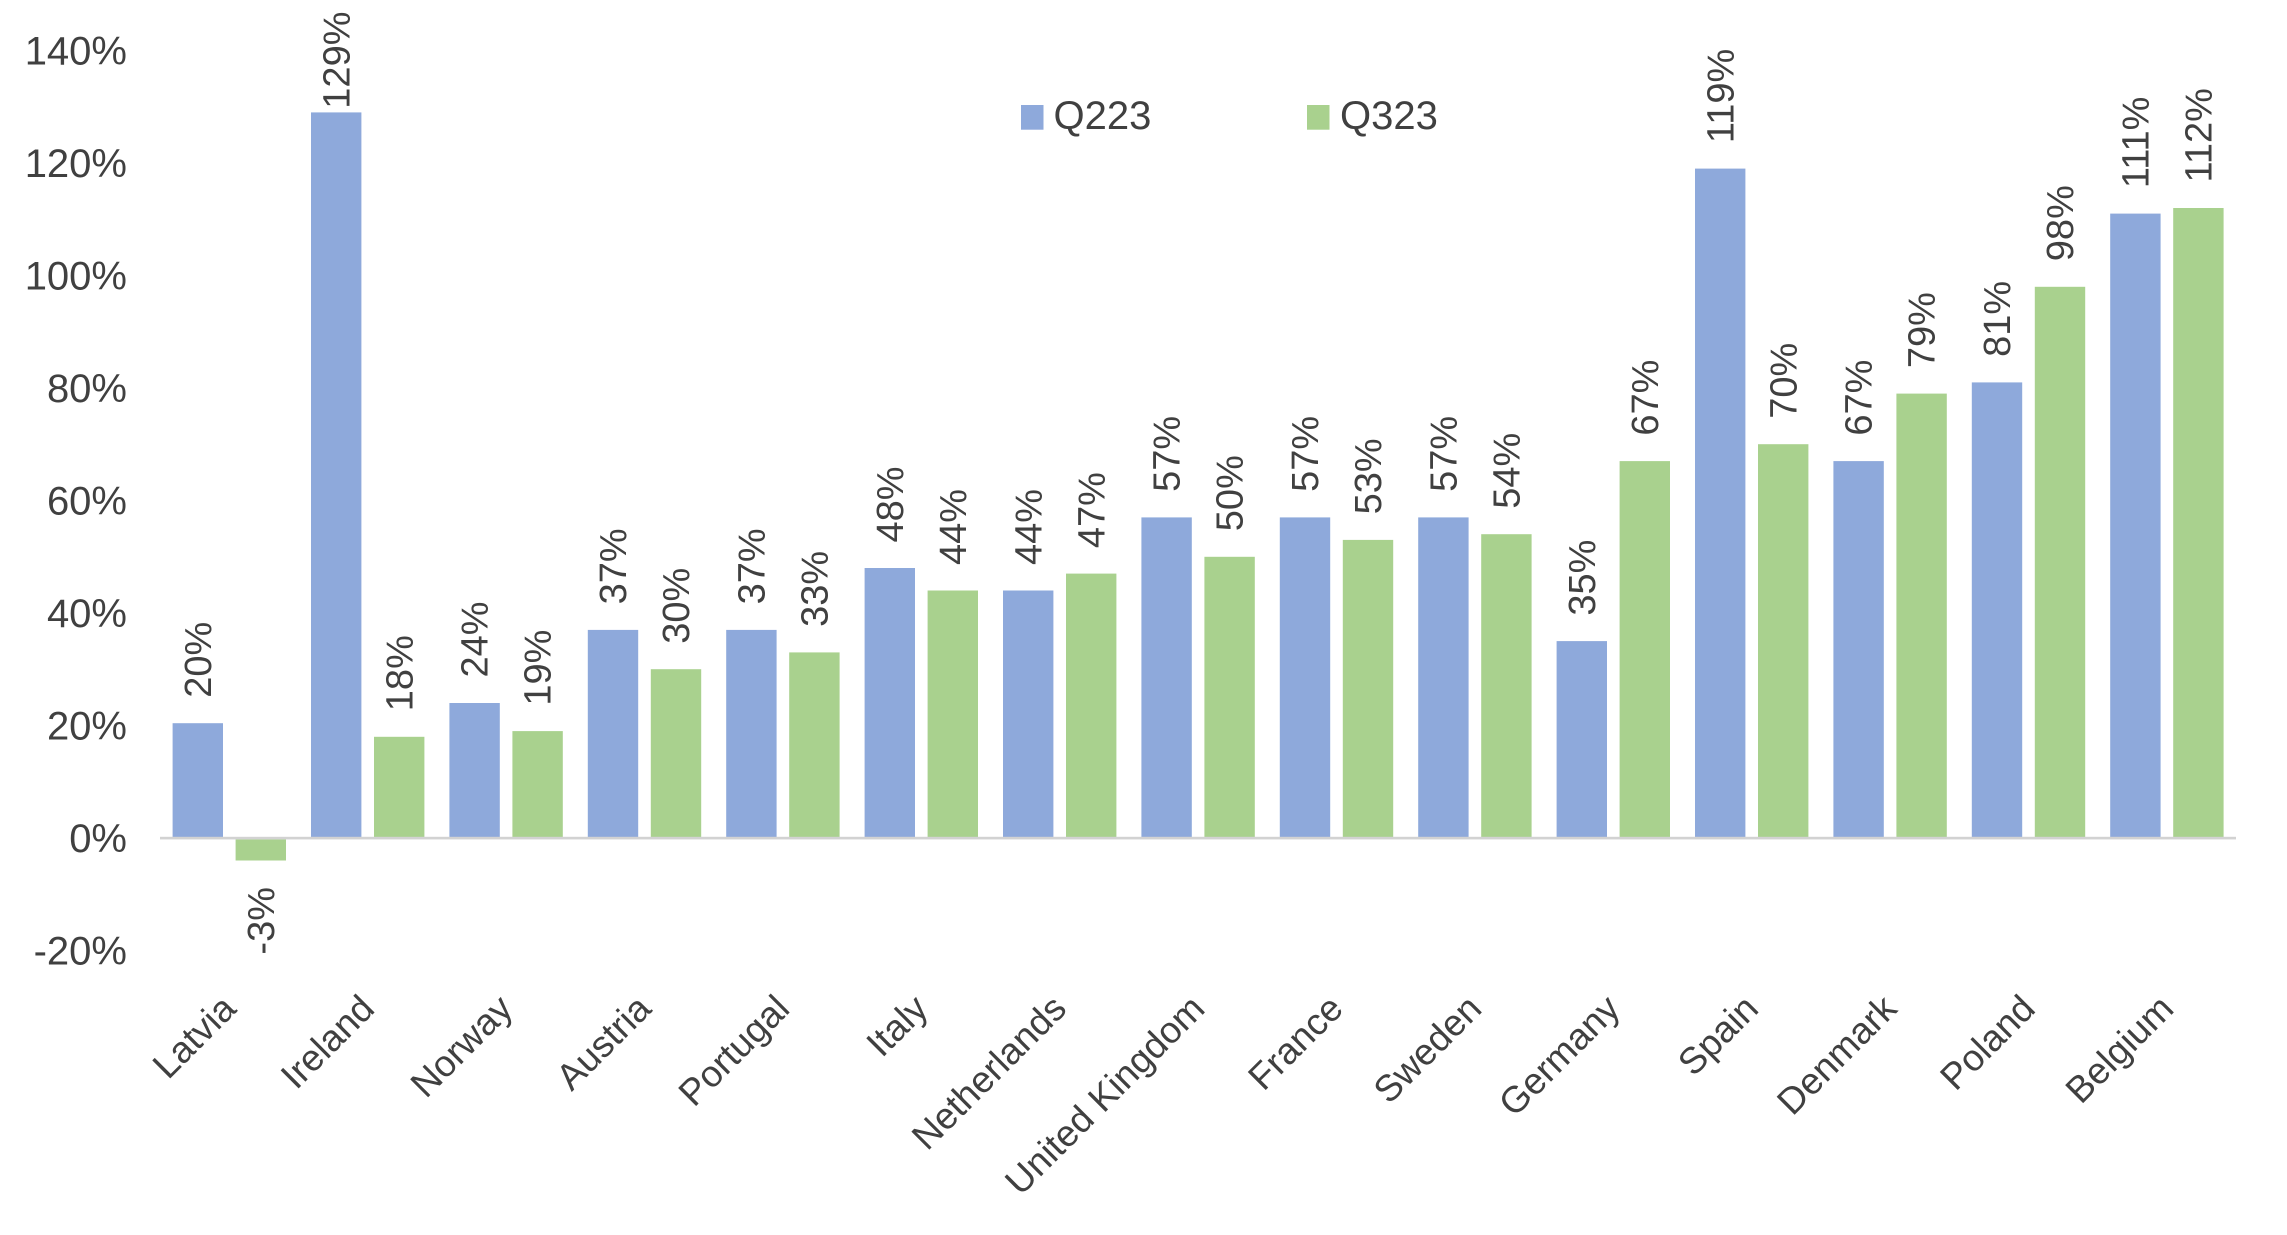 The width and height of the screenshot is (2287, 1235). What do you see at coordinates (337, 59) in the screenshot?
I see `svg-text: 129%` at bounding box center [337, 59].